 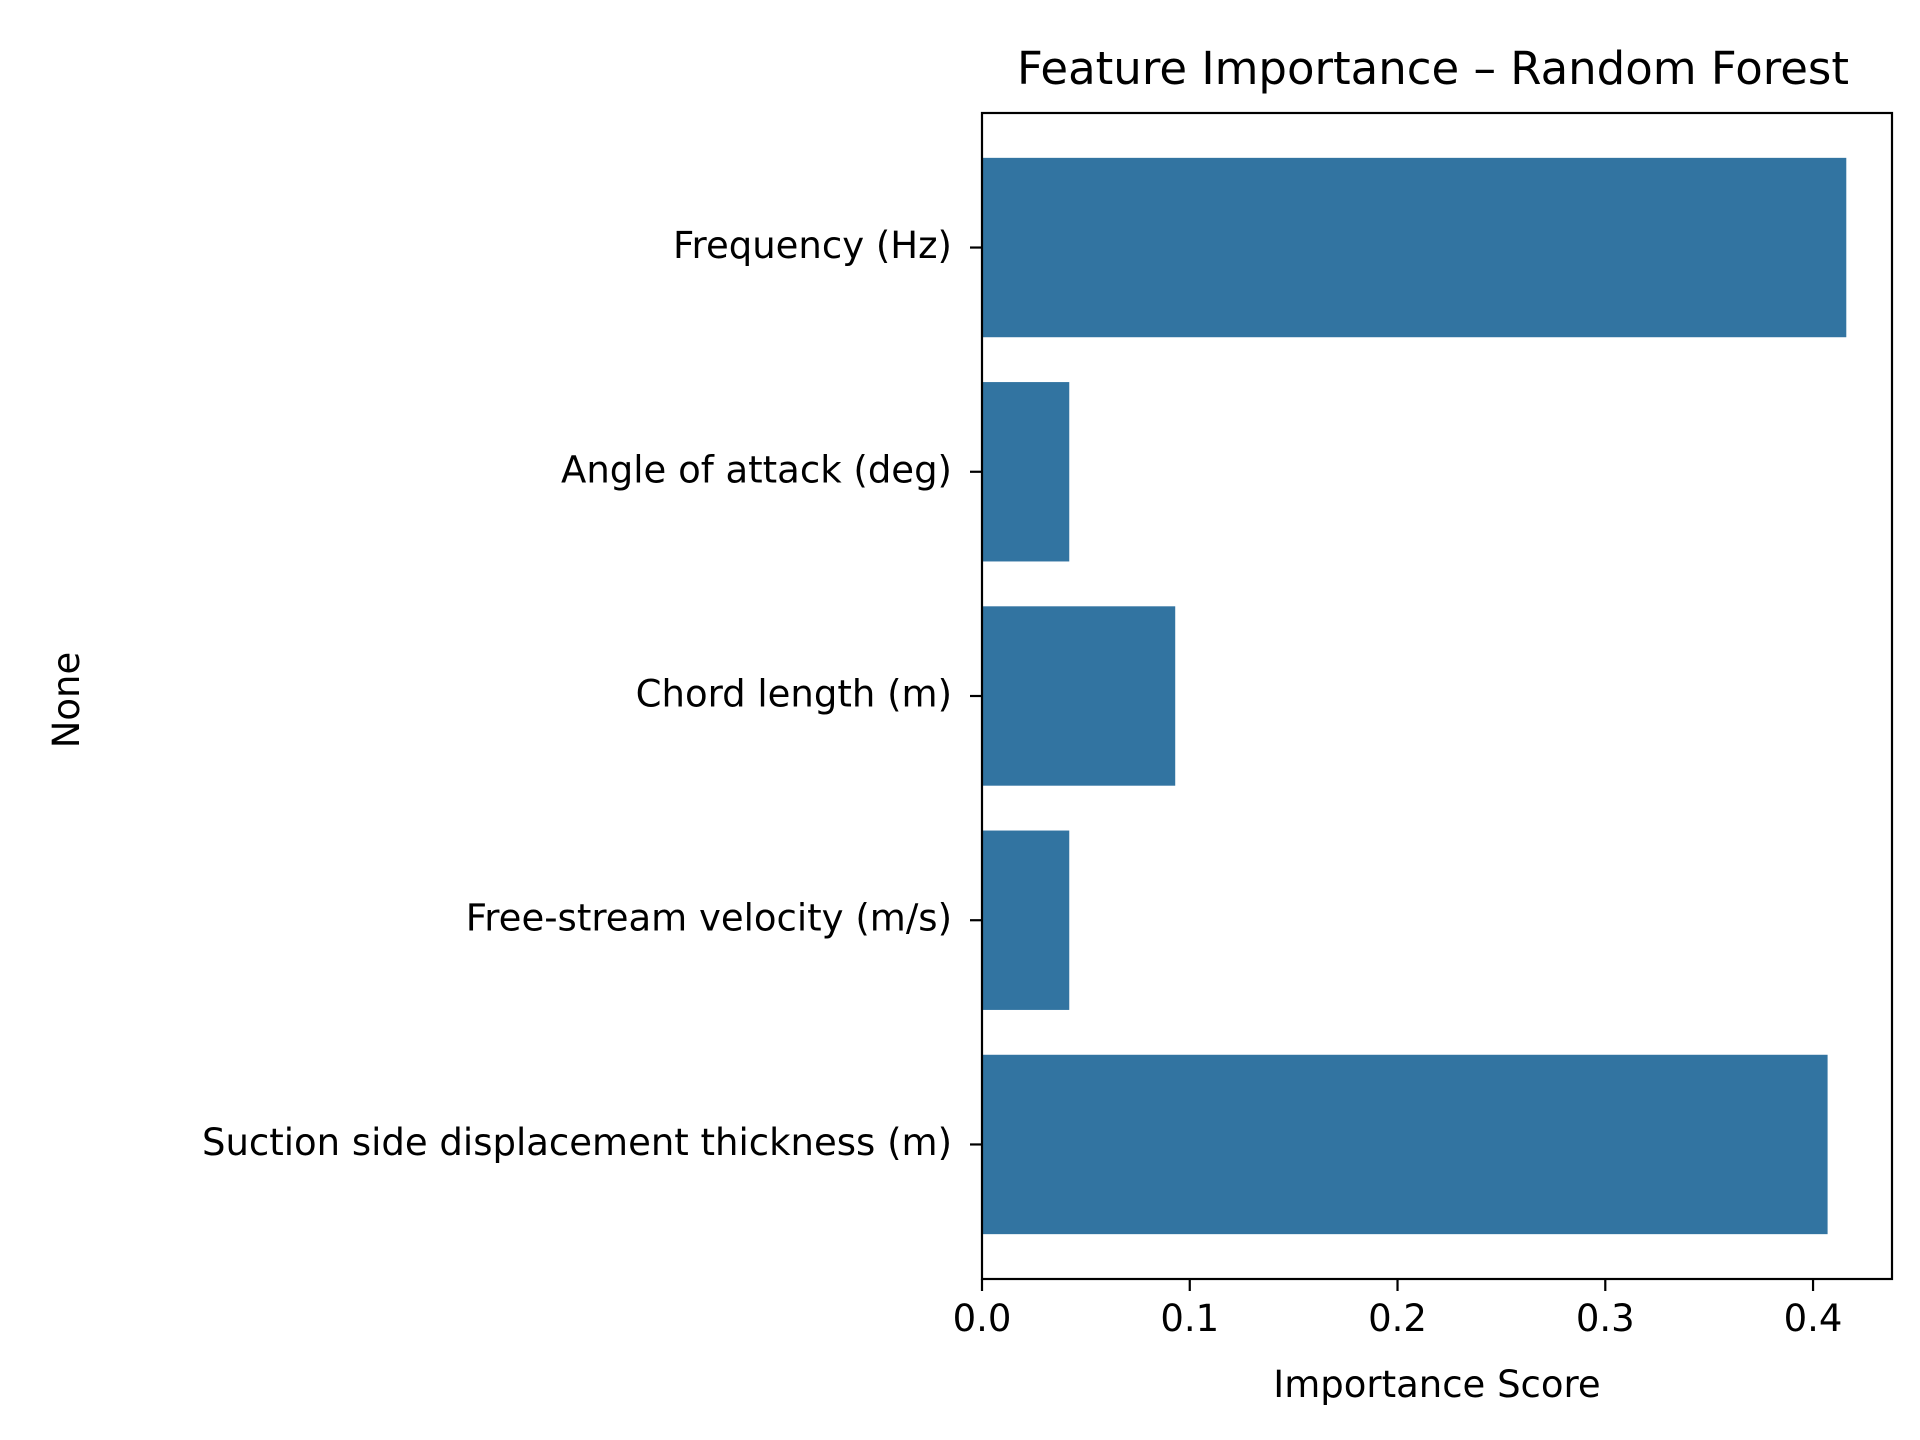 I want to click on chart-title: Feature Importance – Random Forest, so click(x=1433, y=68).